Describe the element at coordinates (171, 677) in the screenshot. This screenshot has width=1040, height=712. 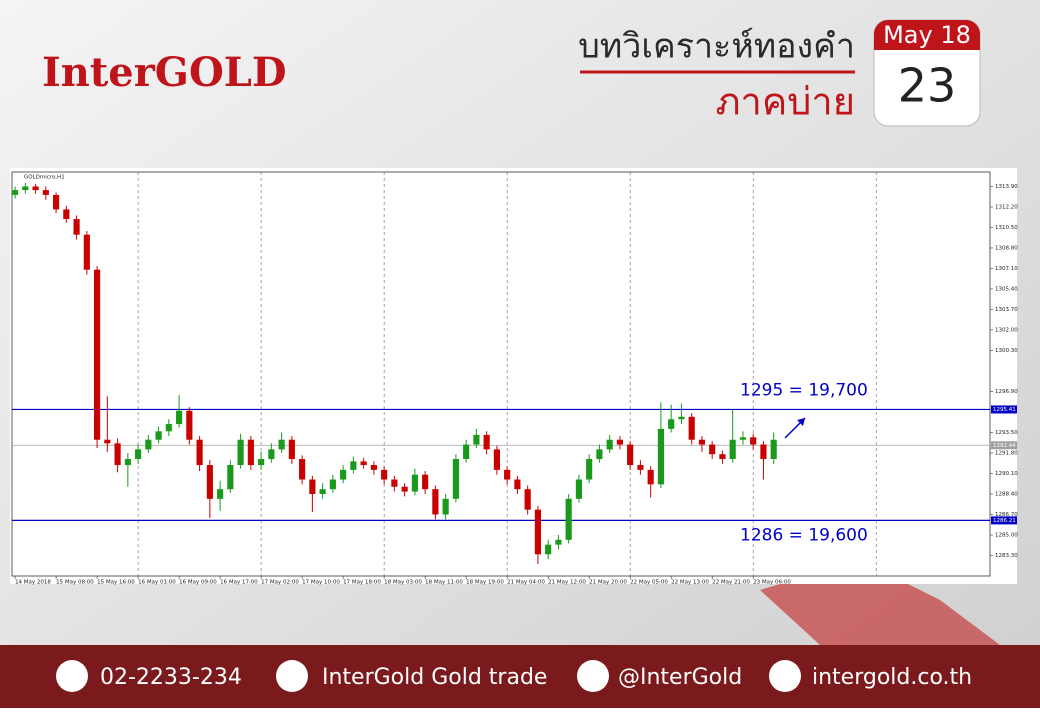
I see `footer-phone: 02-2233-234` at that location.